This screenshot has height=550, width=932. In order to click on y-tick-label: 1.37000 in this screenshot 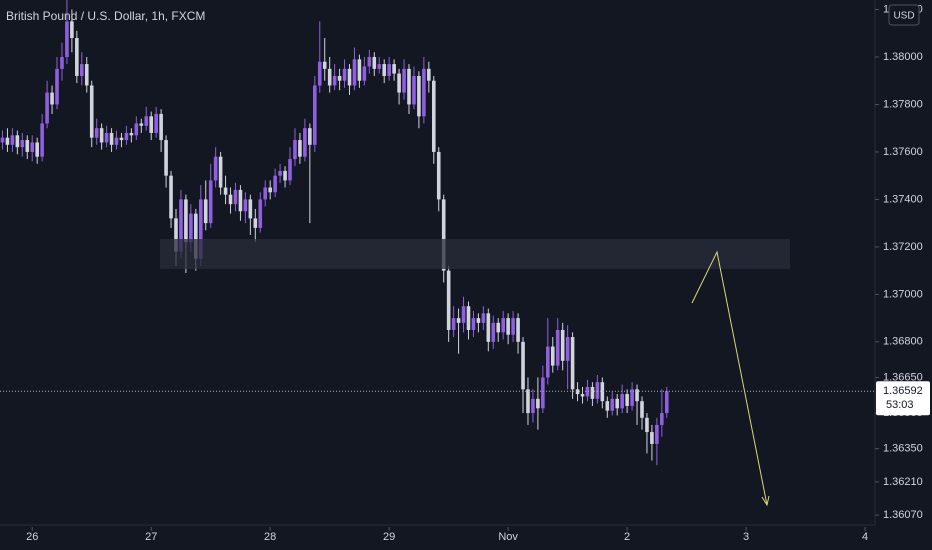, I will do `click(903, 294)`.